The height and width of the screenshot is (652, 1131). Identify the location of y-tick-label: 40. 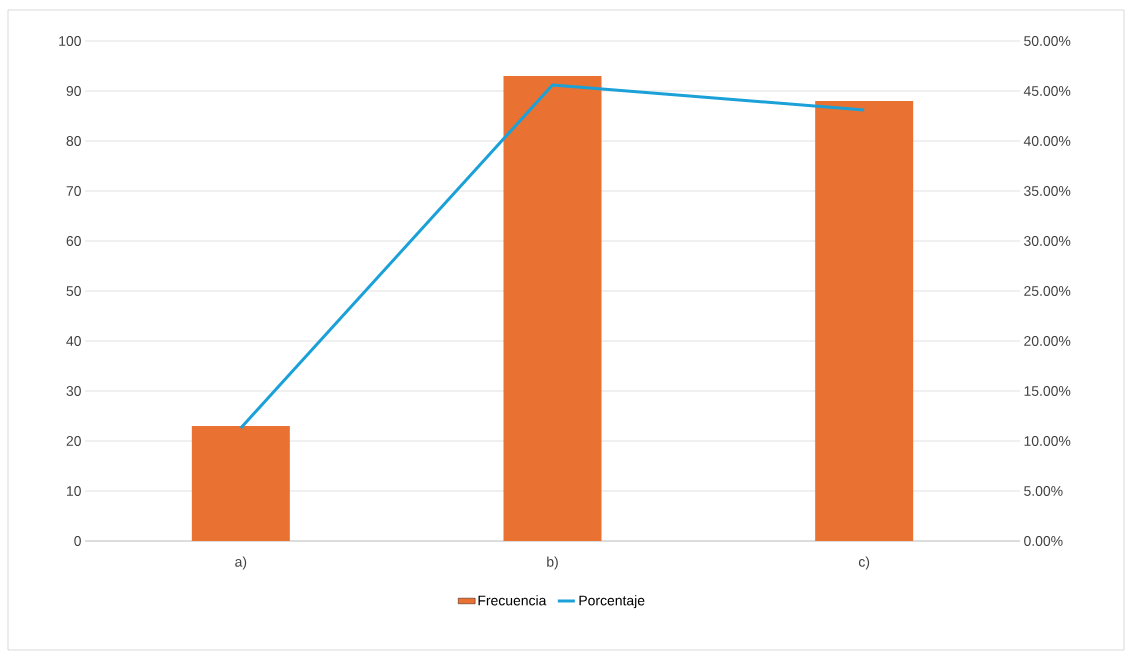
(73, 341).